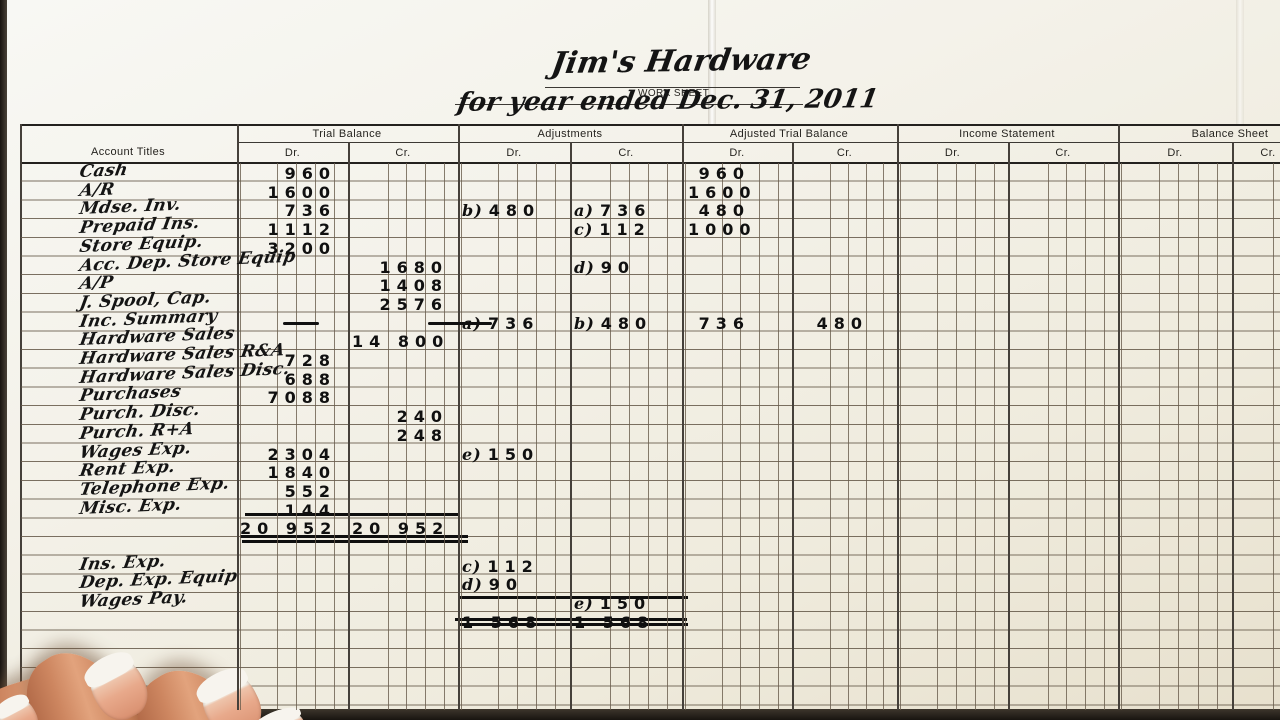 The image size is (1280, 720). Describe the element at coordinates (570, 134) in the screenshot. I see `group-header-adjustments: Adjustments` at that location.